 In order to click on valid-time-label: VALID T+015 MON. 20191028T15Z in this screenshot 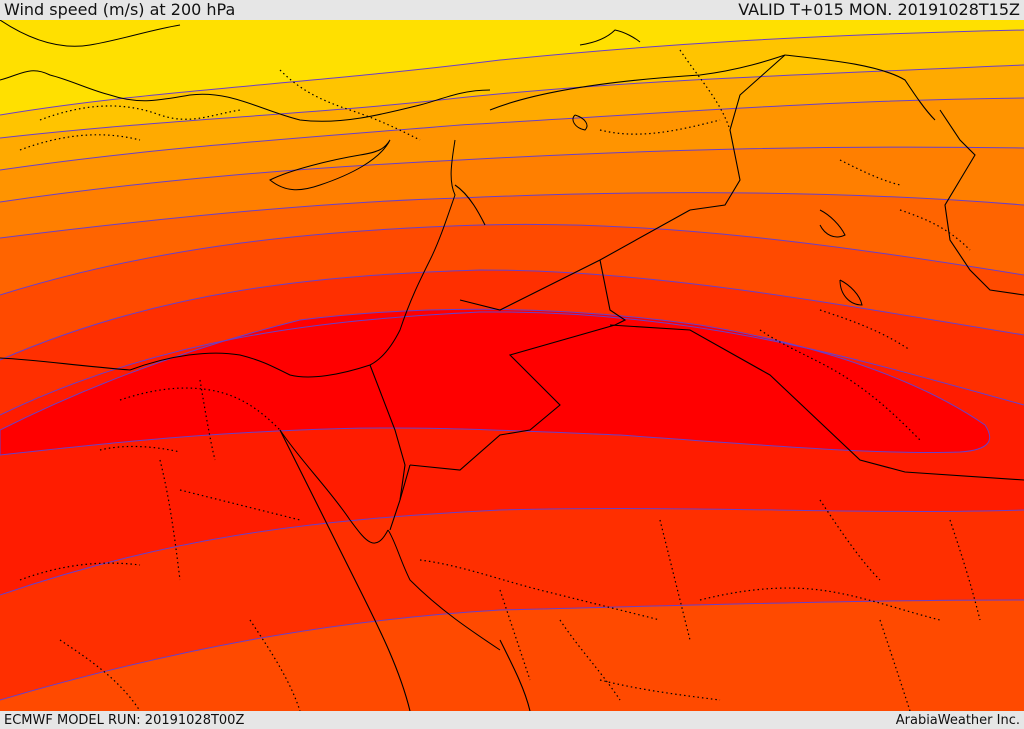, I will do `click(879, 9)`.